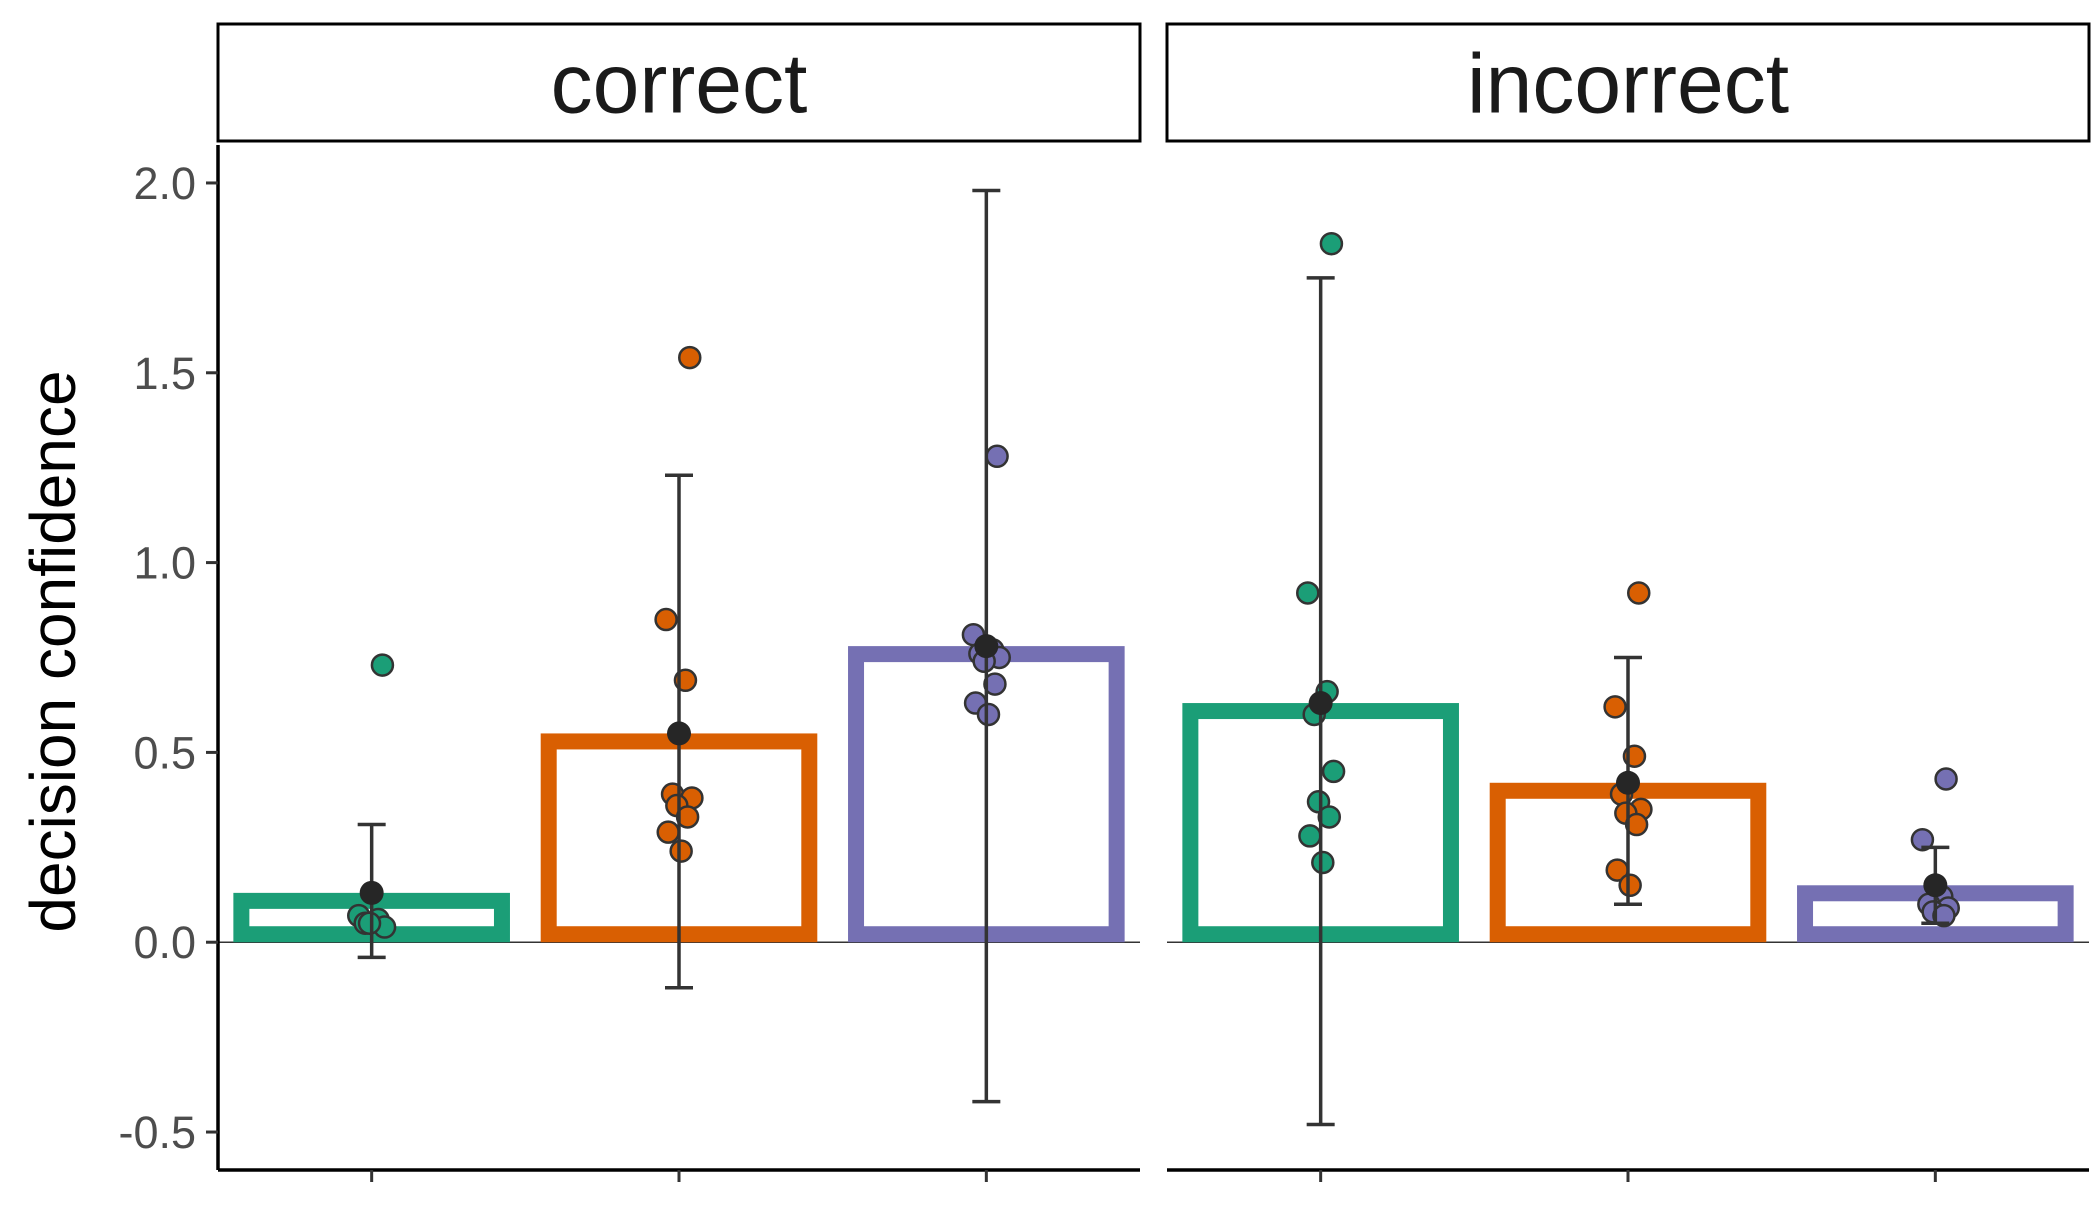 This screenshot has height=1205, width=2100. What do you see at coordinates (164, 942) in the screenshot?
I see `y-tick-label: 0.0` at bounding box center [164, 942].